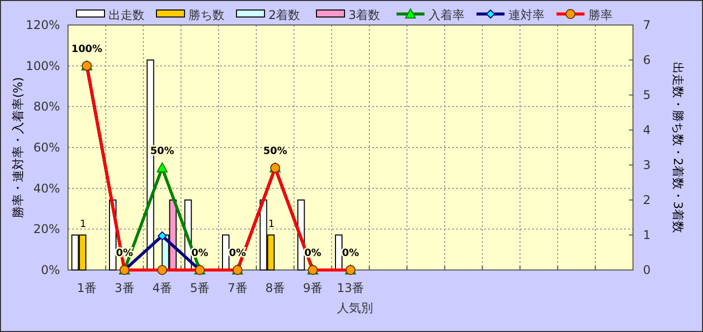  I want to click on y2-tick-label: 2, so click(647, 200).